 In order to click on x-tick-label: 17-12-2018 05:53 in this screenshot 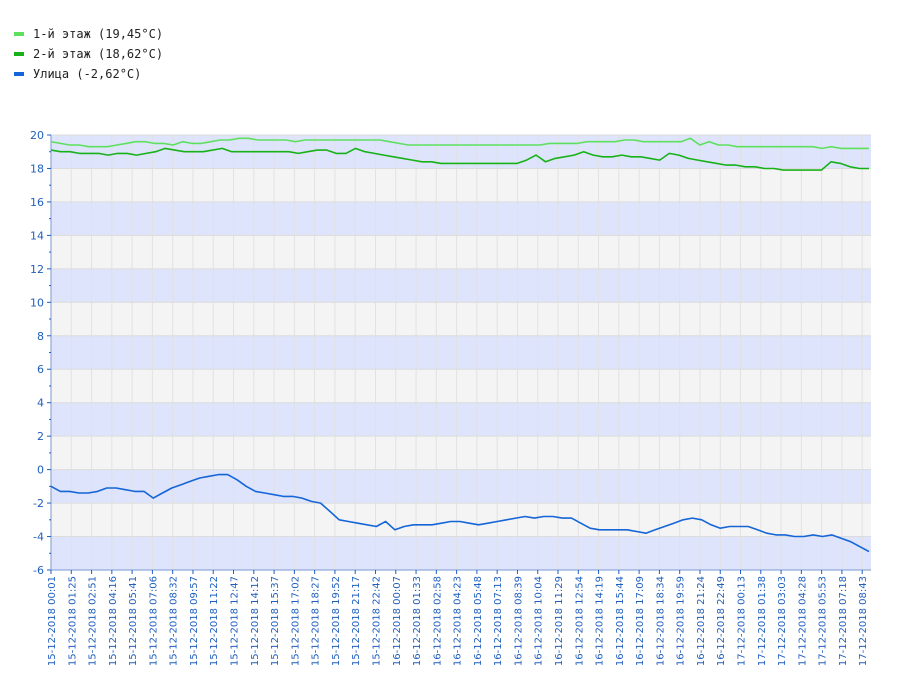, I will do `click(823, 621)`.